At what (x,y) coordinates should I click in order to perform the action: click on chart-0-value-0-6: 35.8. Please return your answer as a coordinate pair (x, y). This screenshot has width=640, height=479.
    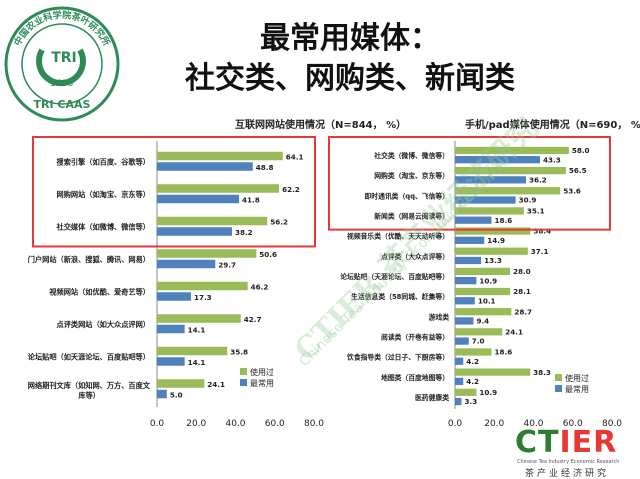
    Looking at the image, I should click on (239, 351).